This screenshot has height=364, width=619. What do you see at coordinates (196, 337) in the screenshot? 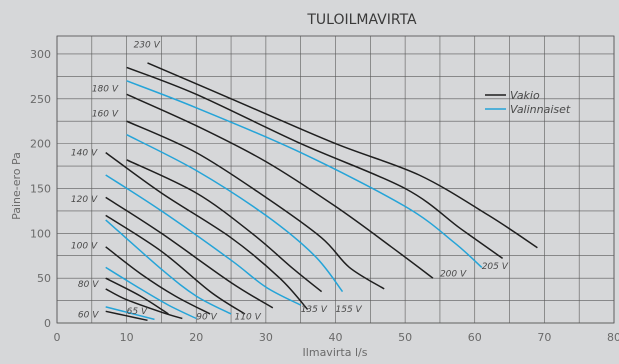
I see `x-tick-label: 20` at bounding box center [196, 337].